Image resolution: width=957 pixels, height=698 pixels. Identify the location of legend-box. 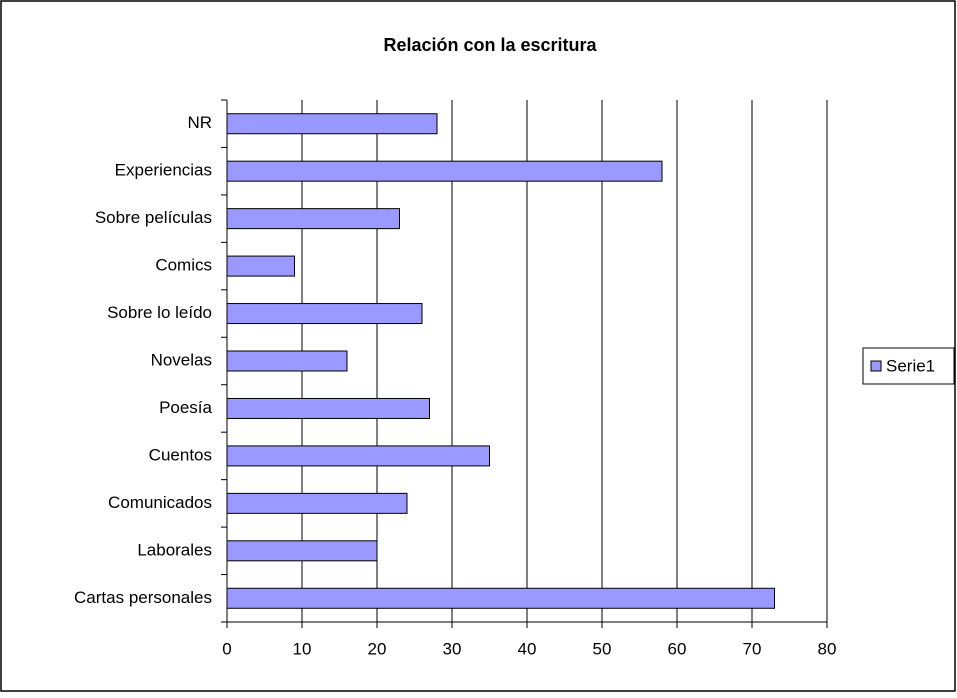
(908, 366).